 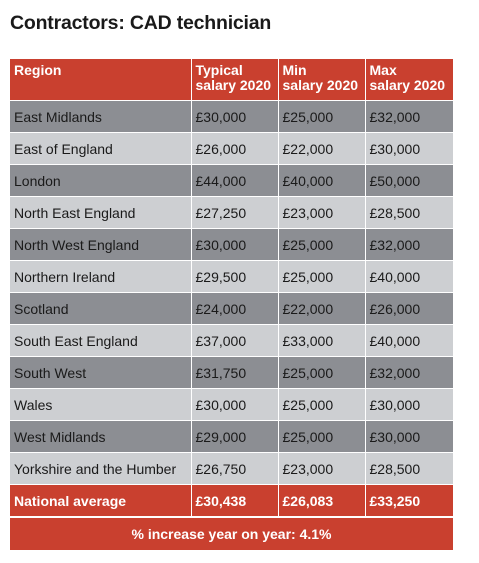 I want to click on table-row: Wales £30,000 £25,000 £30,000, so click(x=231, y=404).